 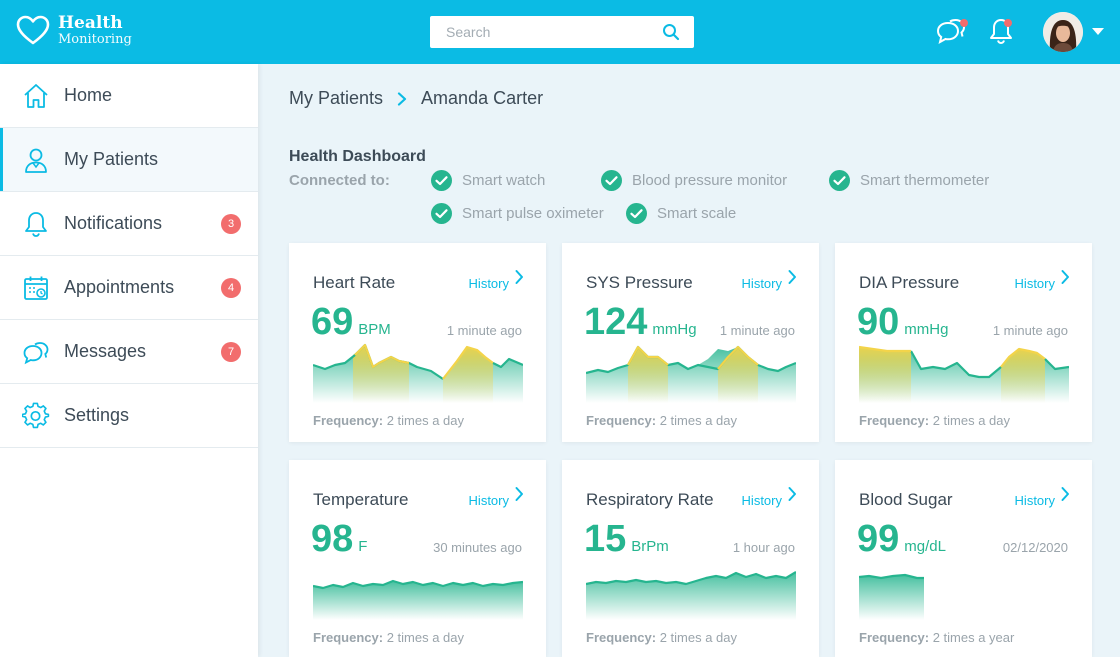 I want to click on sys-pressure-unit: mmHg, so click(x=674, y=329).